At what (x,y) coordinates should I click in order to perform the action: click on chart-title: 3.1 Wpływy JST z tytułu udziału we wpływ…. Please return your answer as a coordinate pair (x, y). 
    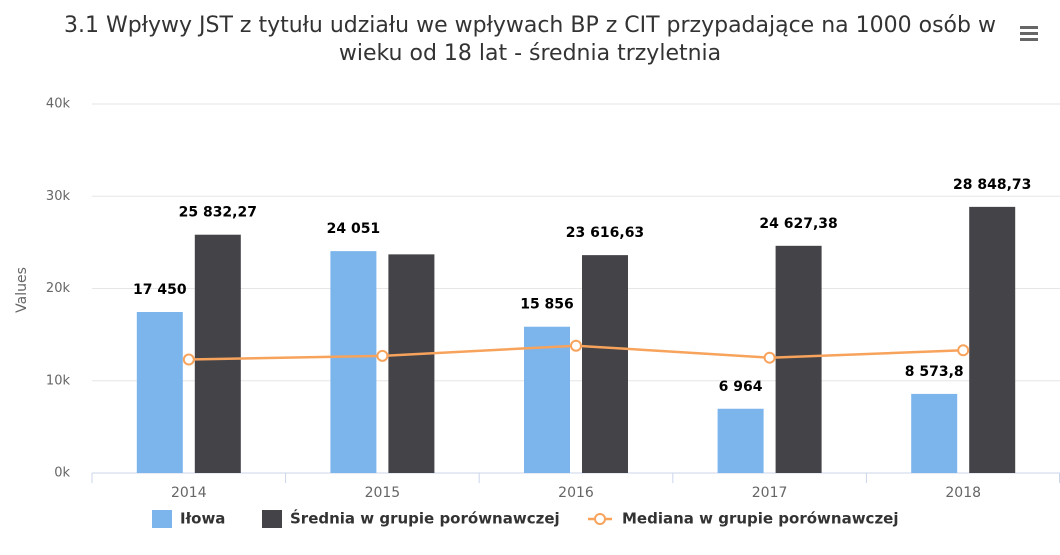
    Looking at the image, I should click on (530, 39).